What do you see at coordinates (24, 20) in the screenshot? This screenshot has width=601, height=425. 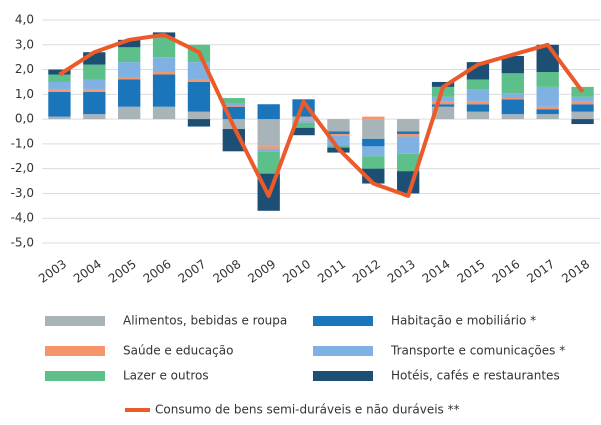 I see `y-tick-label: 4,0` at bounding box center [24, 20].